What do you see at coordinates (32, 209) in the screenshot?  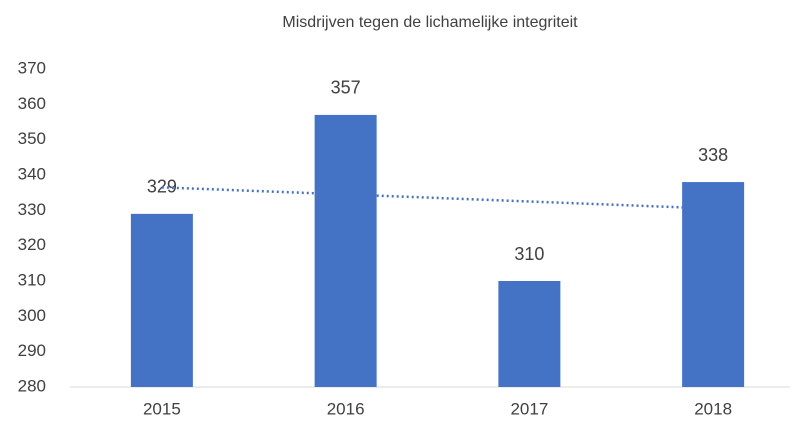 I see `y-tick-label: 330` at bounding box center [32, 209].